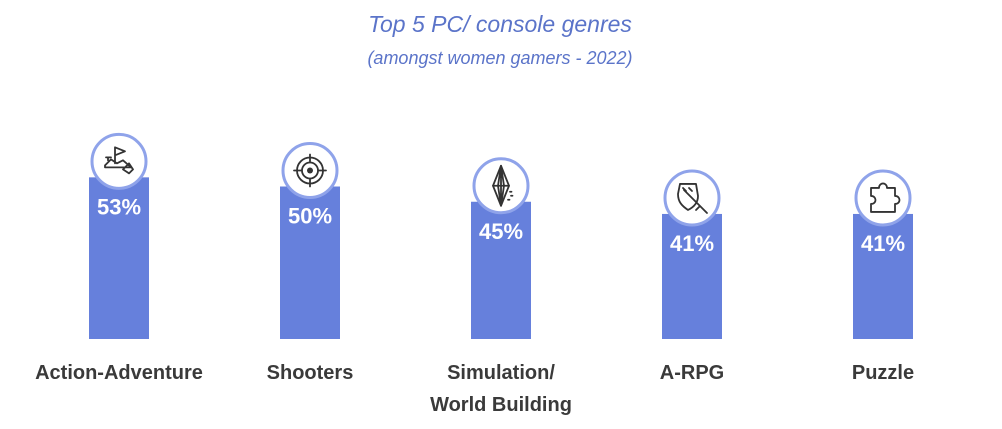 The height and width of the screenshot is (429, 1002). I want to click on bar-value-label: 53%, so click(119, 206).